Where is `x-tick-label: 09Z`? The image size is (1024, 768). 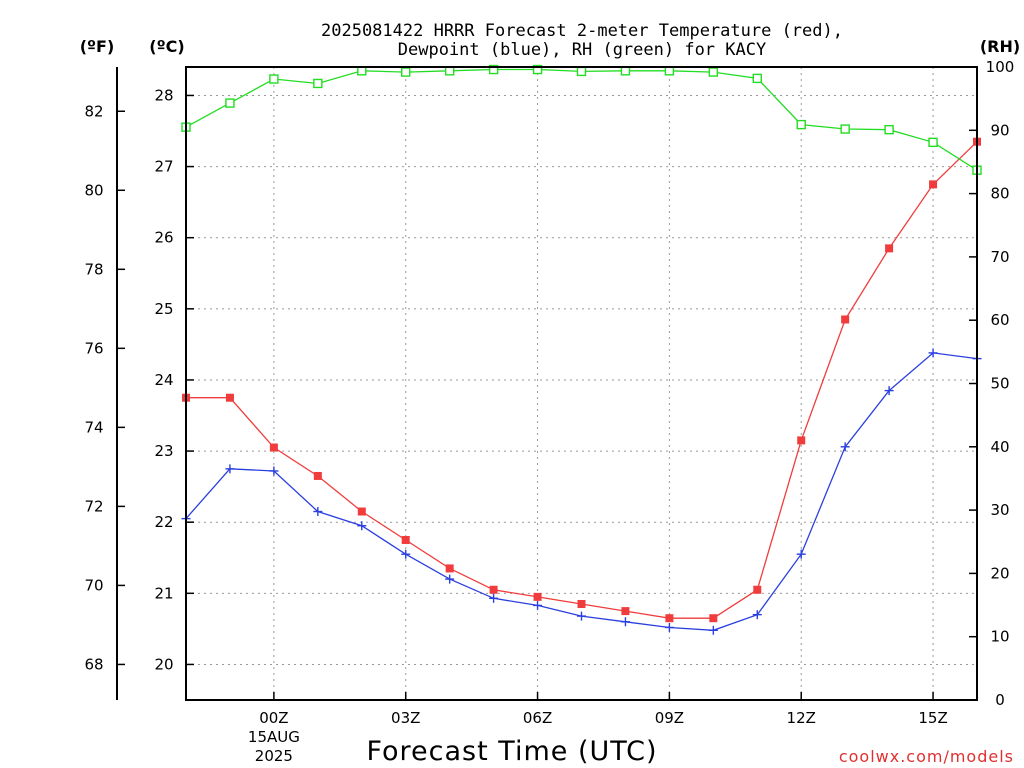
x-tick-label: 09Z is located at coordinates (669, 718).